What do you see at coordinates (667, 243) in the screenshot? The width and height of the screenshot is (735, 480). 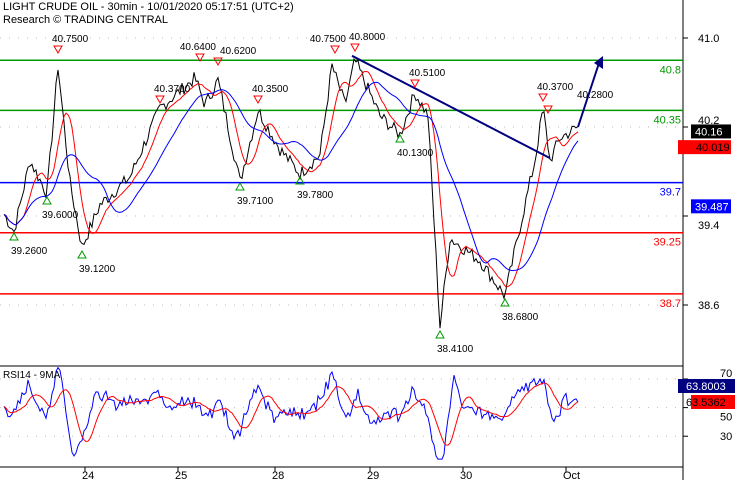 I see `level-label: 39.25` at bounding box center [667, 243].